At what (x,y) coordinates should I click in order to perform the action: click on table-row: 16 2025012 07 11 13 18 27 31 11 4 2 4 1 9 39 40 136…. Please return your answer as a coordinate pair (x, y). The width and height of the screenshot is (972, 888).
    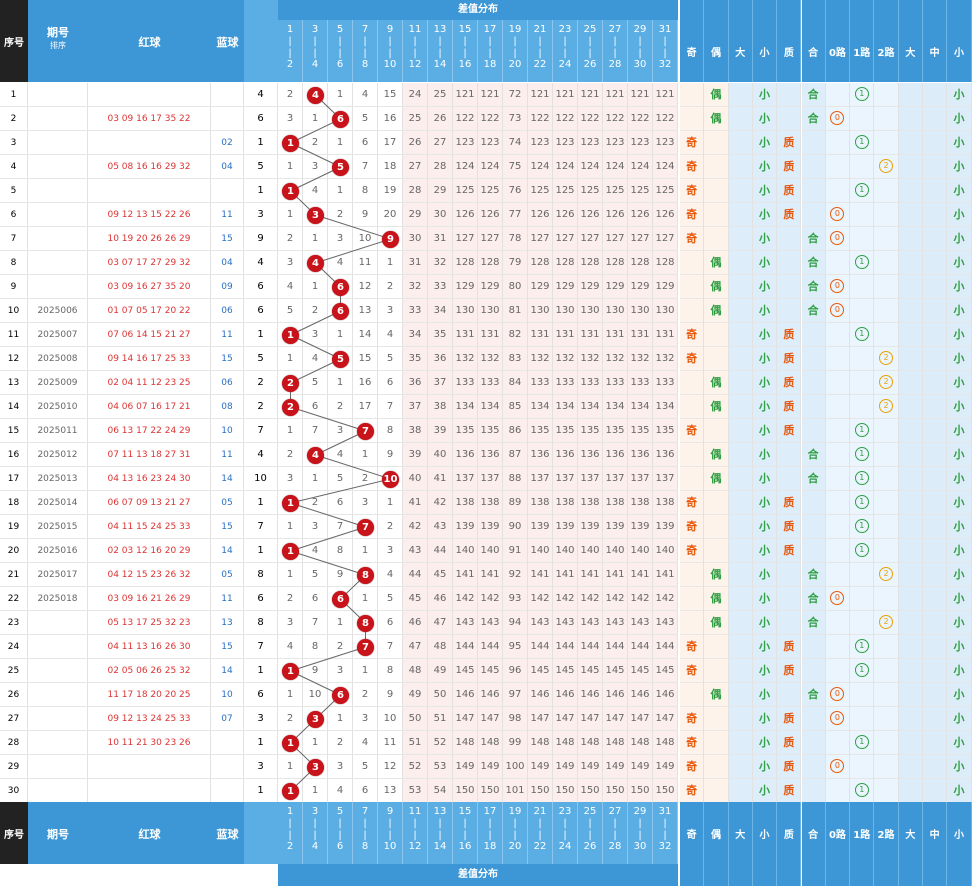
    Looking at the image, I should click on (486, 455).